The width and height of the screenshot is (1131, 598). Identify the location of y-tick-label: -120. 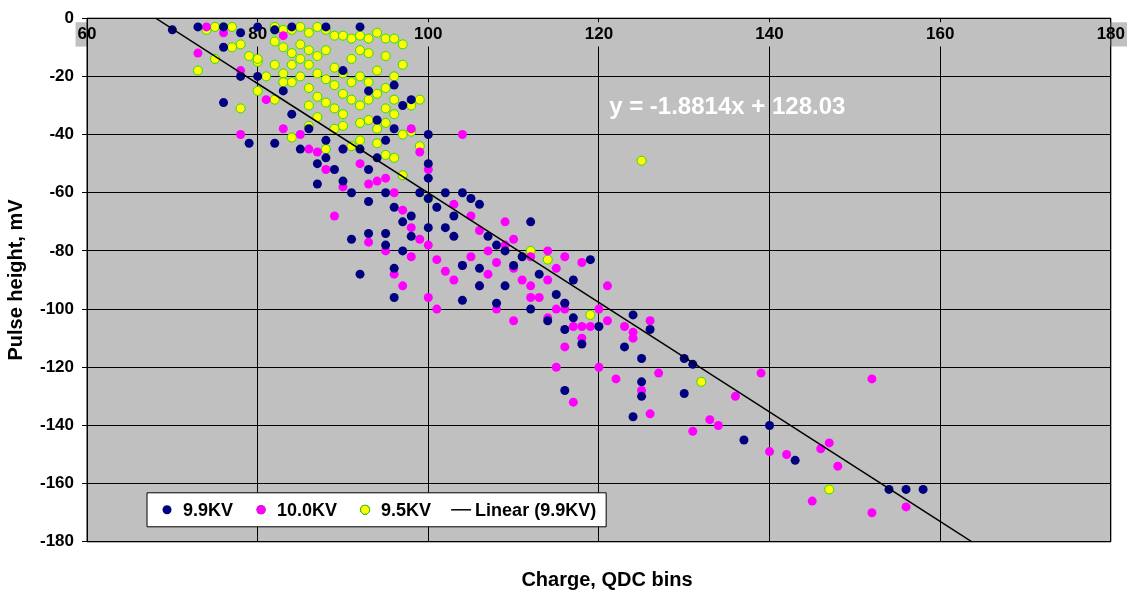
(57, 366).